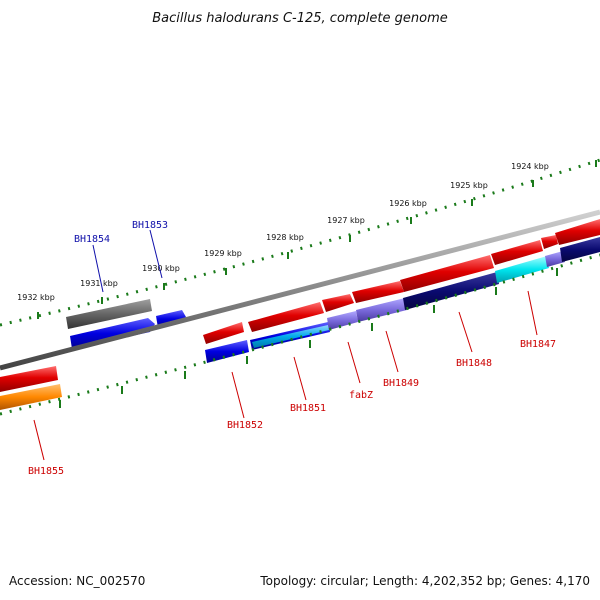 This screenshot has height=600, width=600. I want to click on kbp-label: 1929 kbp, so click(223, 253).